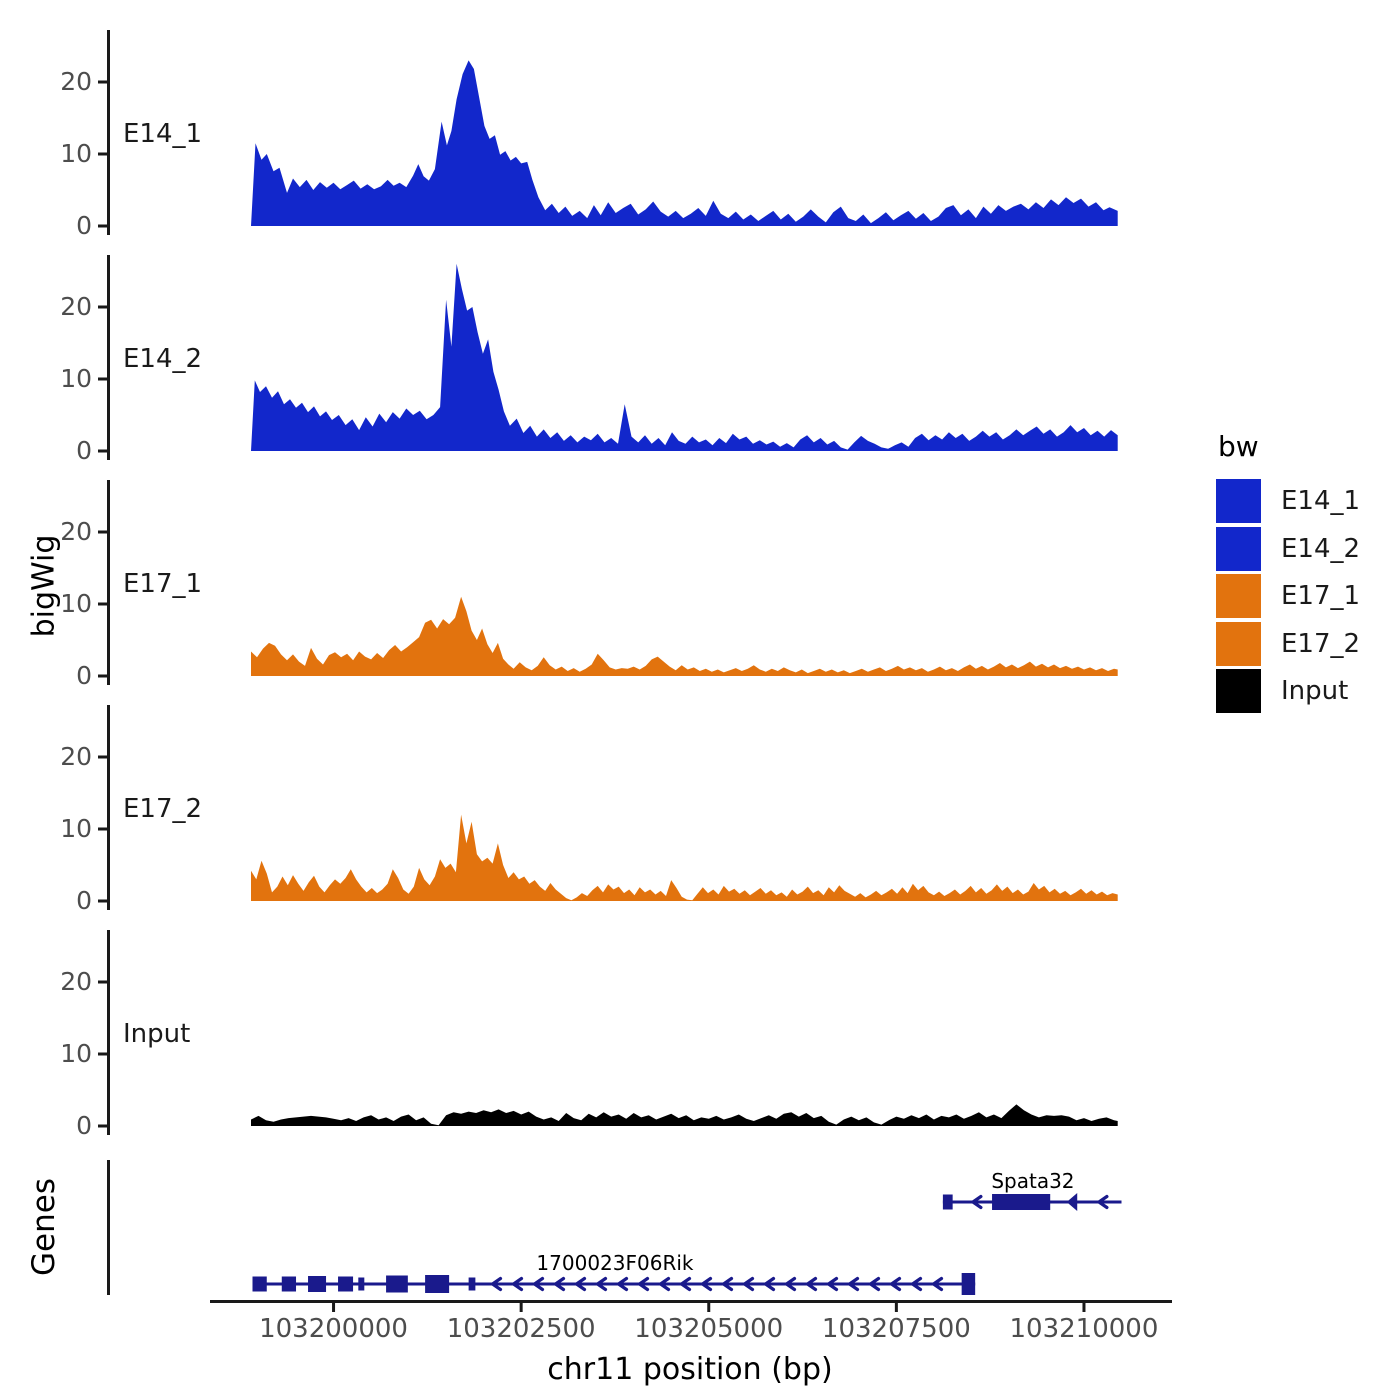  Describe the element at coordinates (1084, 1329) in the screenshot. I see `x-tick-label-103210000: 103210000` at that location.